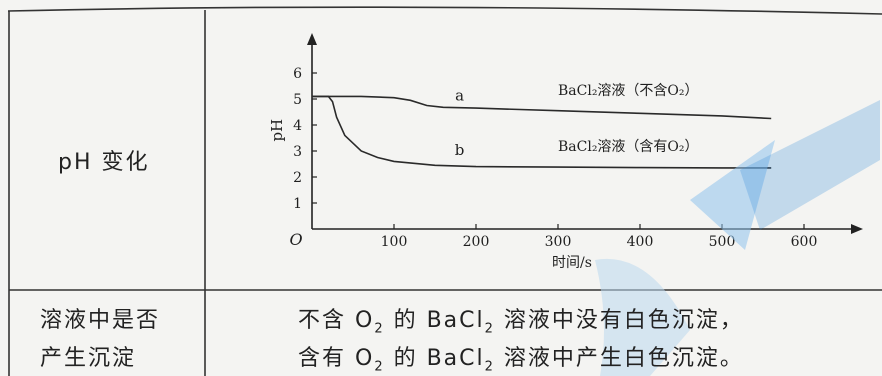 The image size is (882, 376). Describe the element at coordinates (379, 329) in the screenshot. I see `result1-sub-o2: 2` at that location.